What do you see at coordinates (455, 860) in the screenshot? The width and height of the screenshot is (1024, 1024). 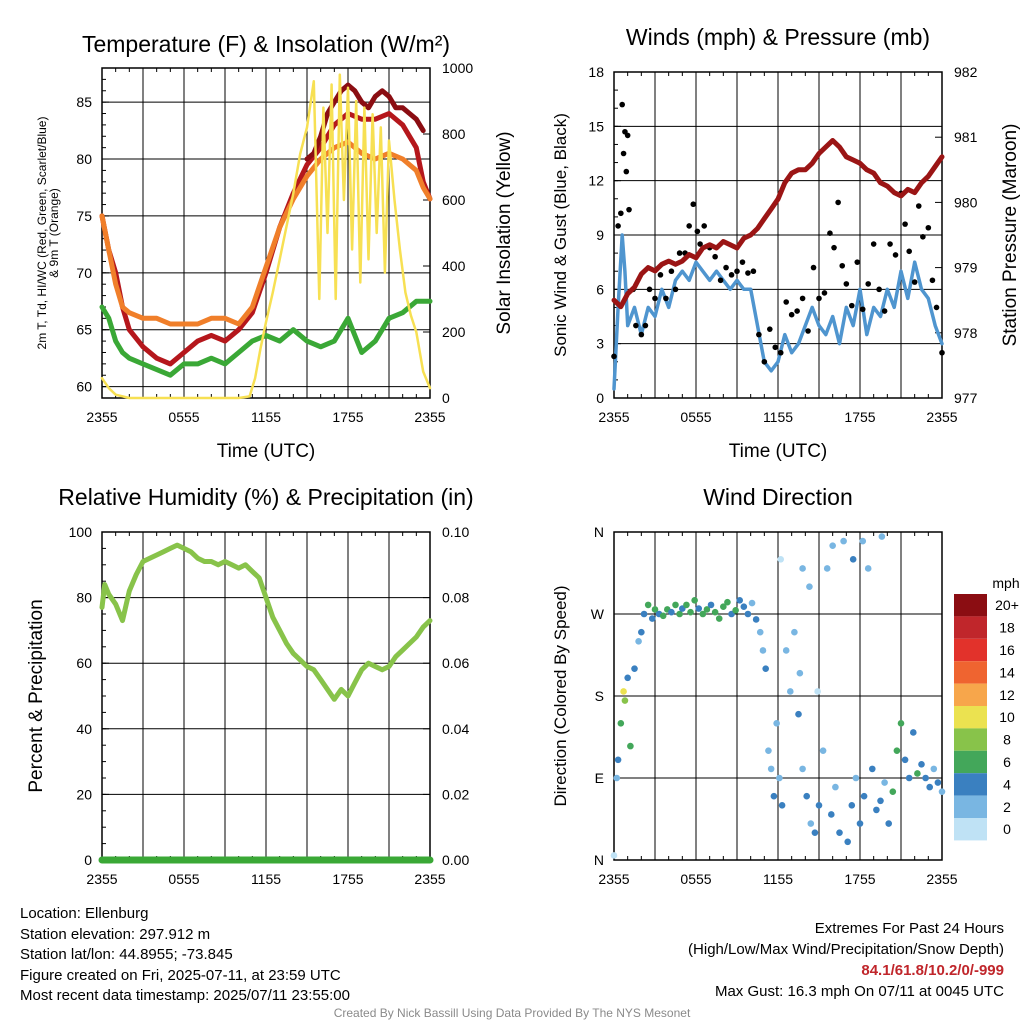 I see `y-right-tick-label: 0.00` at bounding box center [455, 860].